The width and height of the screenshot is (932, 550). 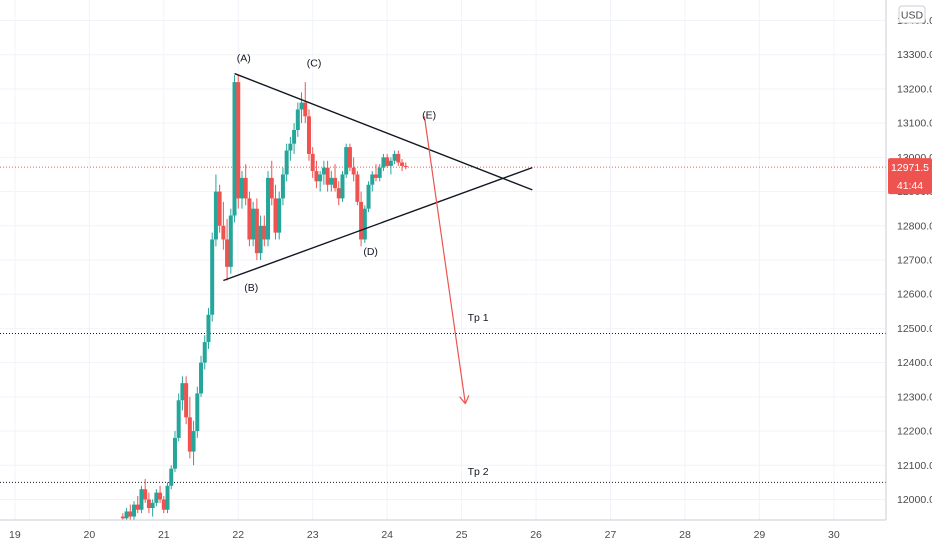 I want to click on currency-button: USD, so click(x=912, y=14).